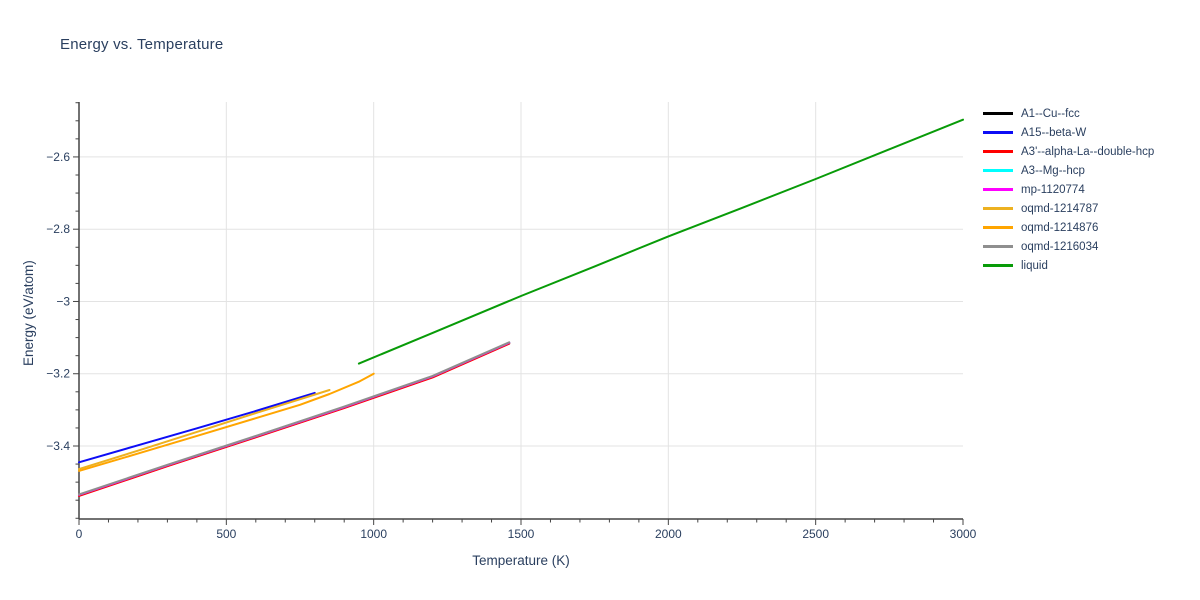 Image resolution: width=1200 pixels, height=600 pixels. I want to click on legend-item-oqmd-1216034: oqmd-1216034, so click(1068, 246).